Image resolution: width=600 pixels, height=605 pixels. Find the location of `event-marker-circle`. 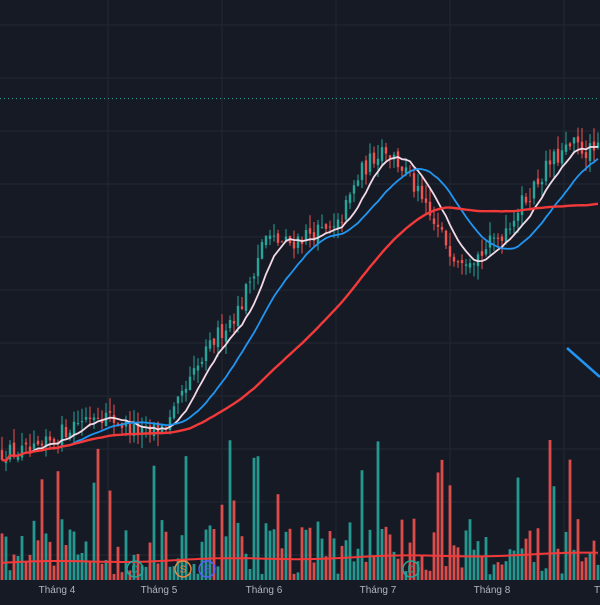

event-marker-circle is located at coordinates (135, 569).